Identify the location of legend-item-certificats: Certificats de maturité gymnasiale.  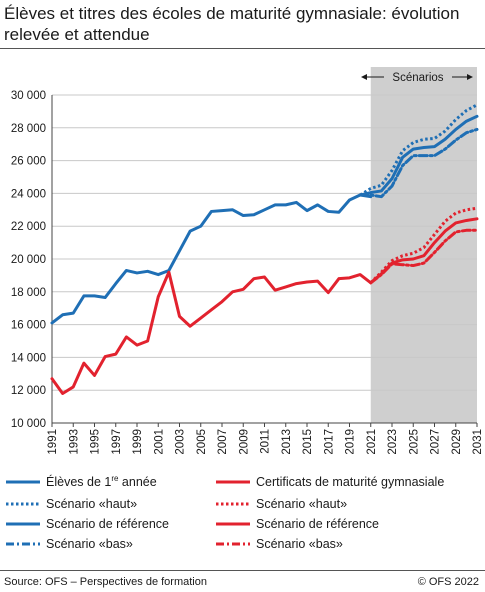
(330, 482).